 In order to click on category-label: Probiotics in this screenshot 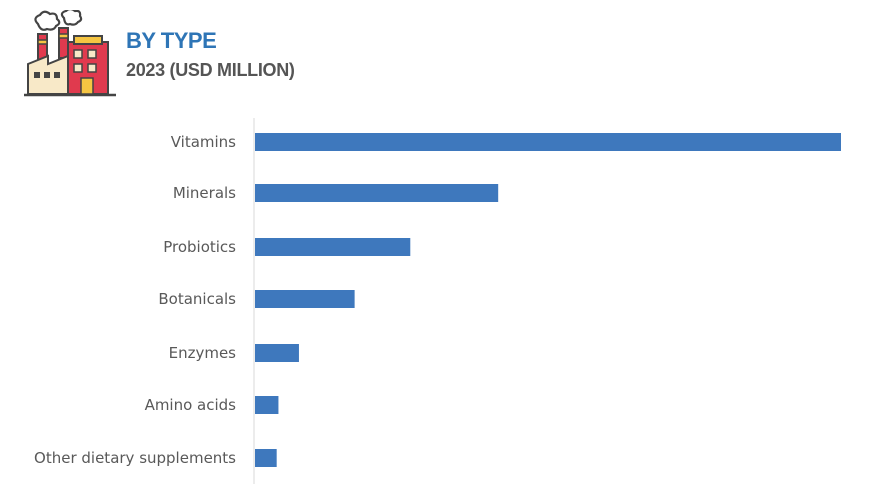, I will do `click(199, 247)`.